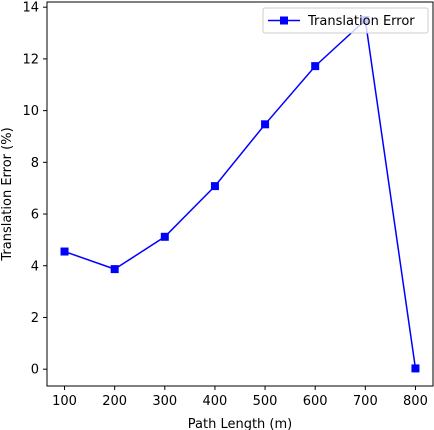 This screenshot has height=430, width=434. Describe the element at coordinates (361, 21) in the screenshot. I see `legend-label: Translation Error` at that location.